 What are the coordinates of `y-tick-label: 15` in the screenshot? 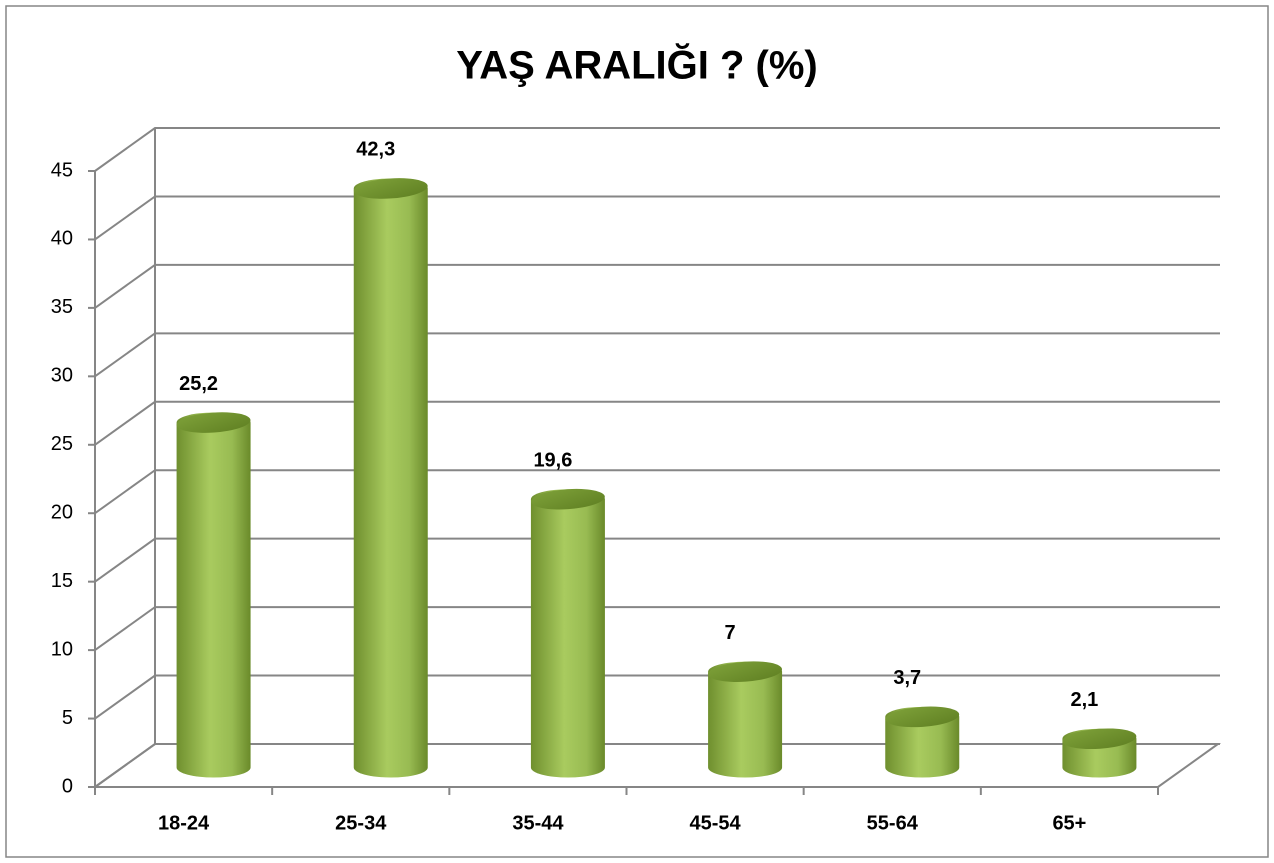 It's located at (62, 581).